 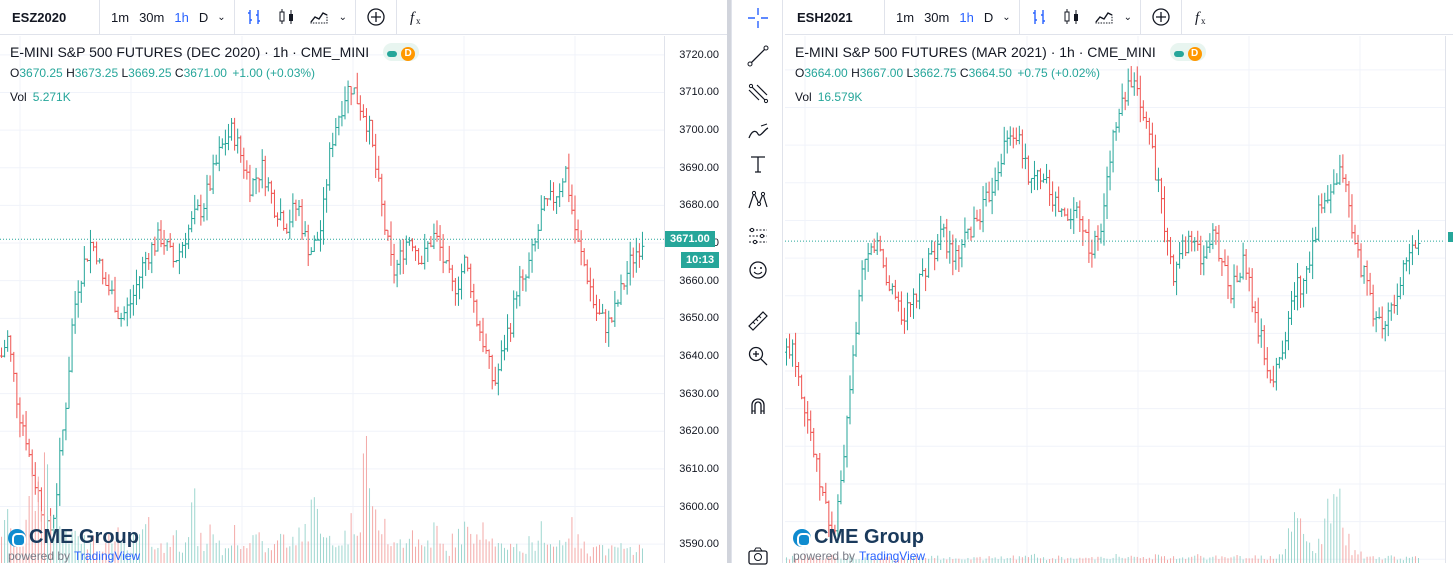 What do you see at coordinates (699, 54) in the screenshot?
I see `y-tick-label: 3720.00` at bounding box center [699, 54].